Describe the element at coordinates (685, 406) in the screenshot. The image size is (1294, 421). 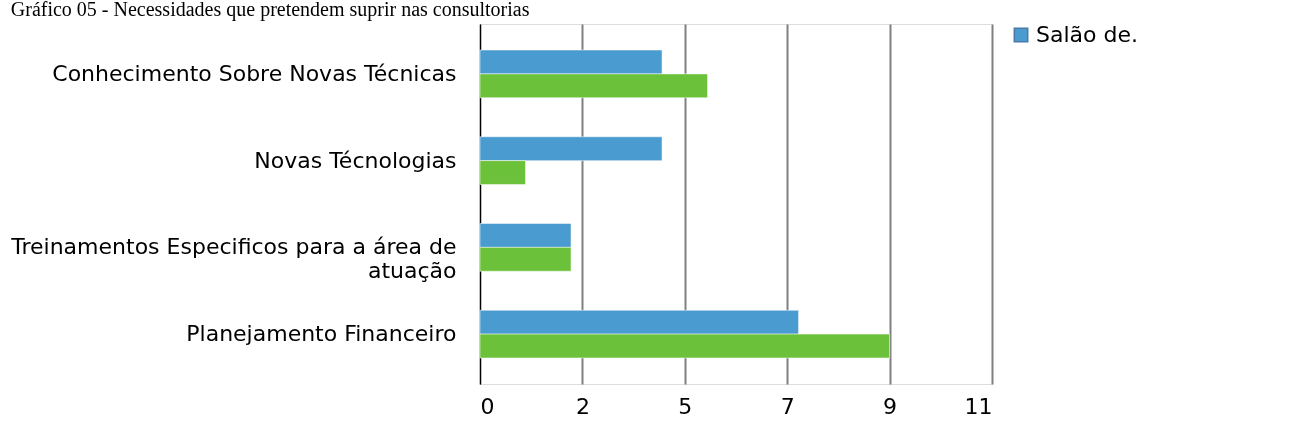
I see `x-tick-label: 5` at that location.